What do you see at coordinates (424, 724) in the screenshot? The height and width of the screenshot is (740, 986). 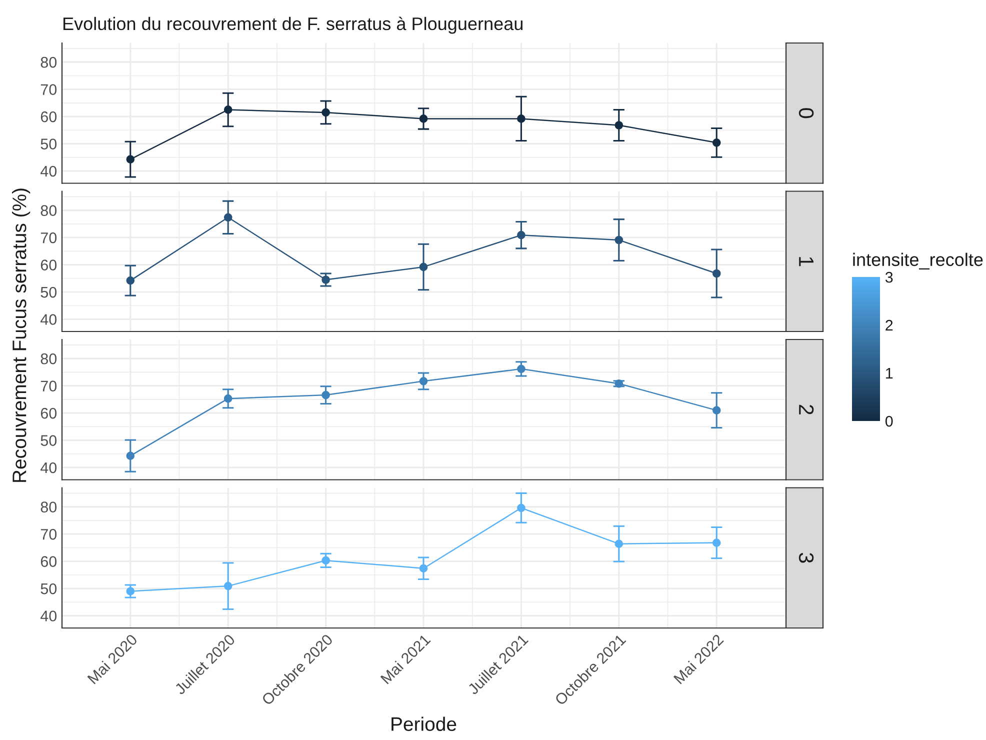 I see `x-axis-title: Periode` at bounding box center [424, 724].